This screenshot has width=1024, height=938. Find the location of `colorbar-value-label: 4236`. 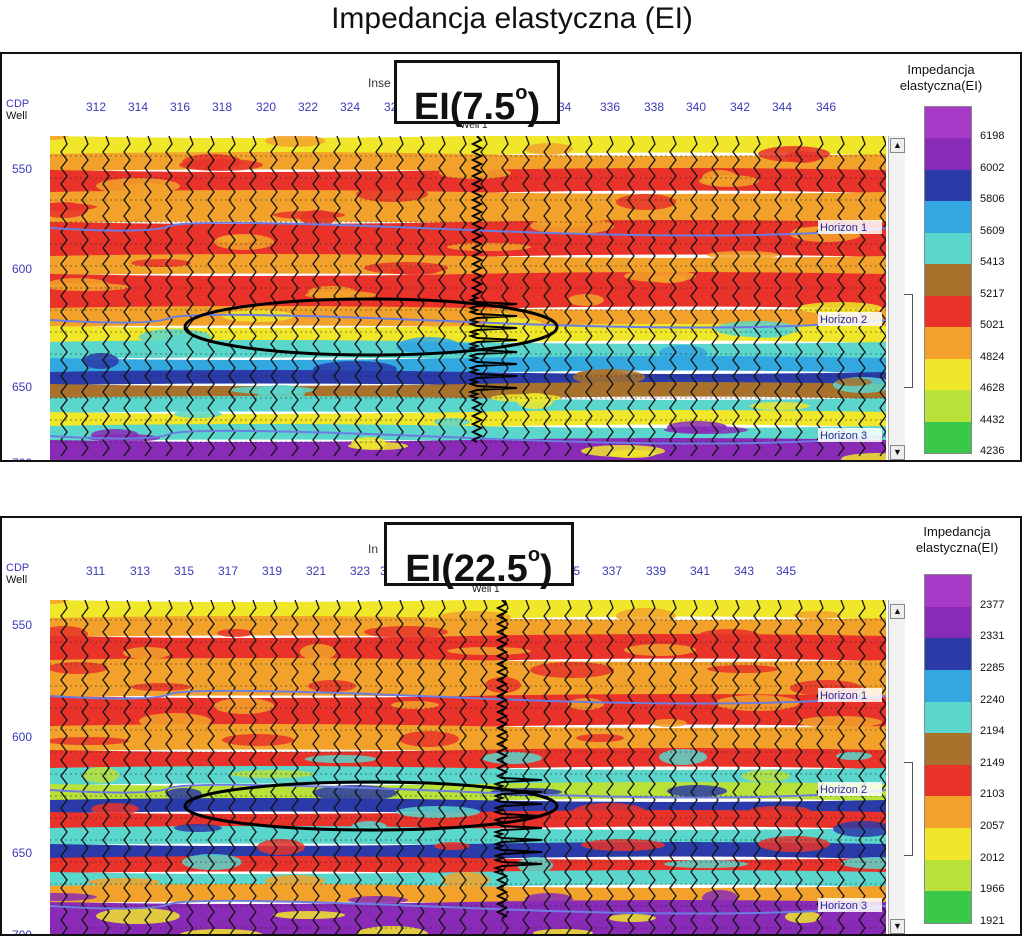

colorbar-value-label: 4236 is located at coordinates (992, 451).